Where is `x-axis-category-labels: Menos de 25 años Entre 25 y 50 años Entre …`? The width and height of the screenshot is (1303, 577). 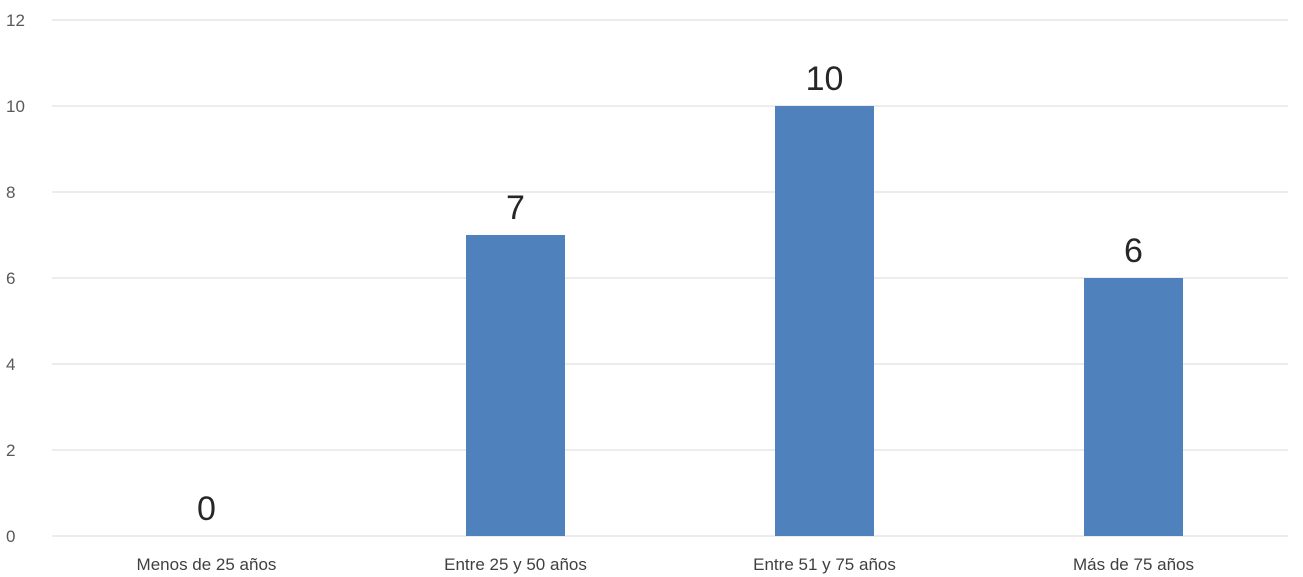
x-axis-category-labels: Menos de 25 años Entre 25 y 50 años Entre … is located at coordinates (665, 564).